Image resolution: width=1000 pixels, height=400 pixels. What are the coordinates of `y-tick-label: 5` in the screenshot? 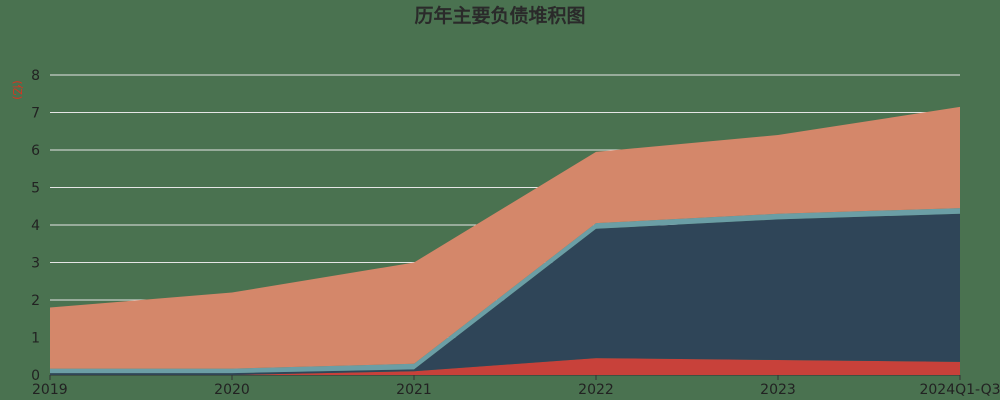 It's located at (35, 189).